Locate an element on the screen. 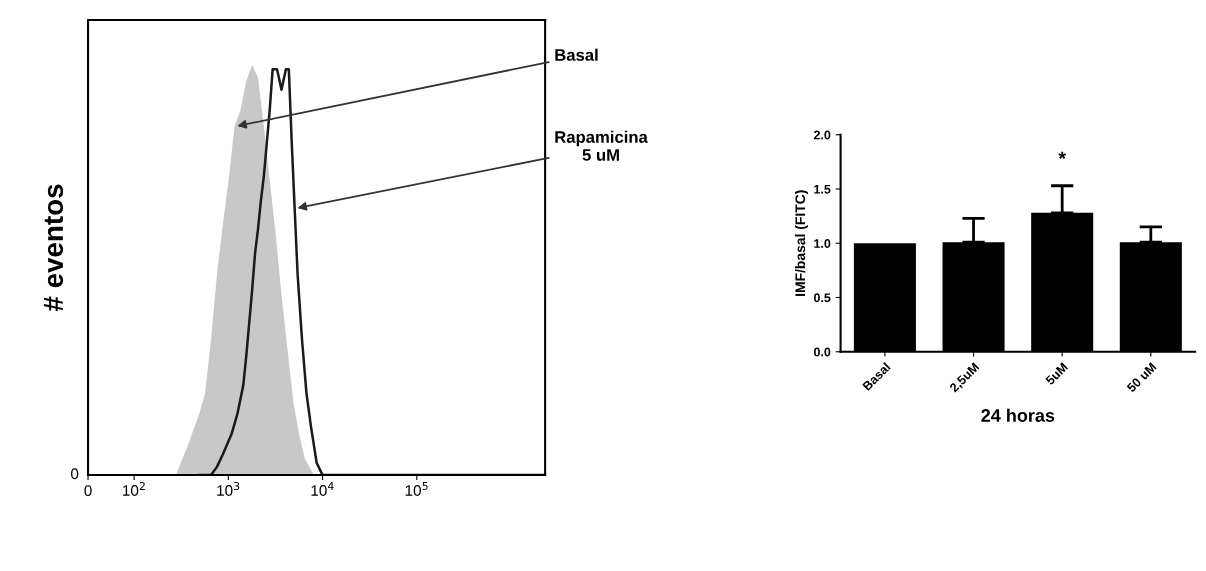  y-tick-label: 2.0 is located at coordinates (822, 135).